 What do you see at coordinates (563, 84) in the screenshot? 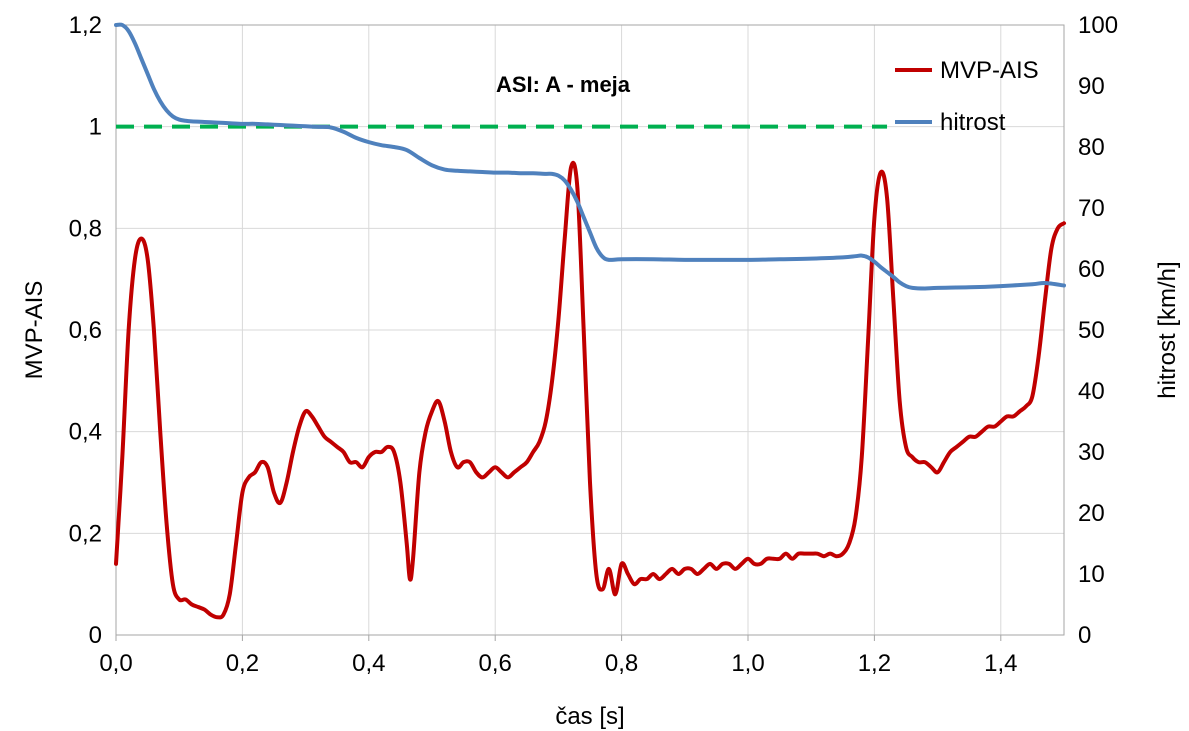
I see `chart-title: ASI: A - meja` at bounding box center [563, 84].